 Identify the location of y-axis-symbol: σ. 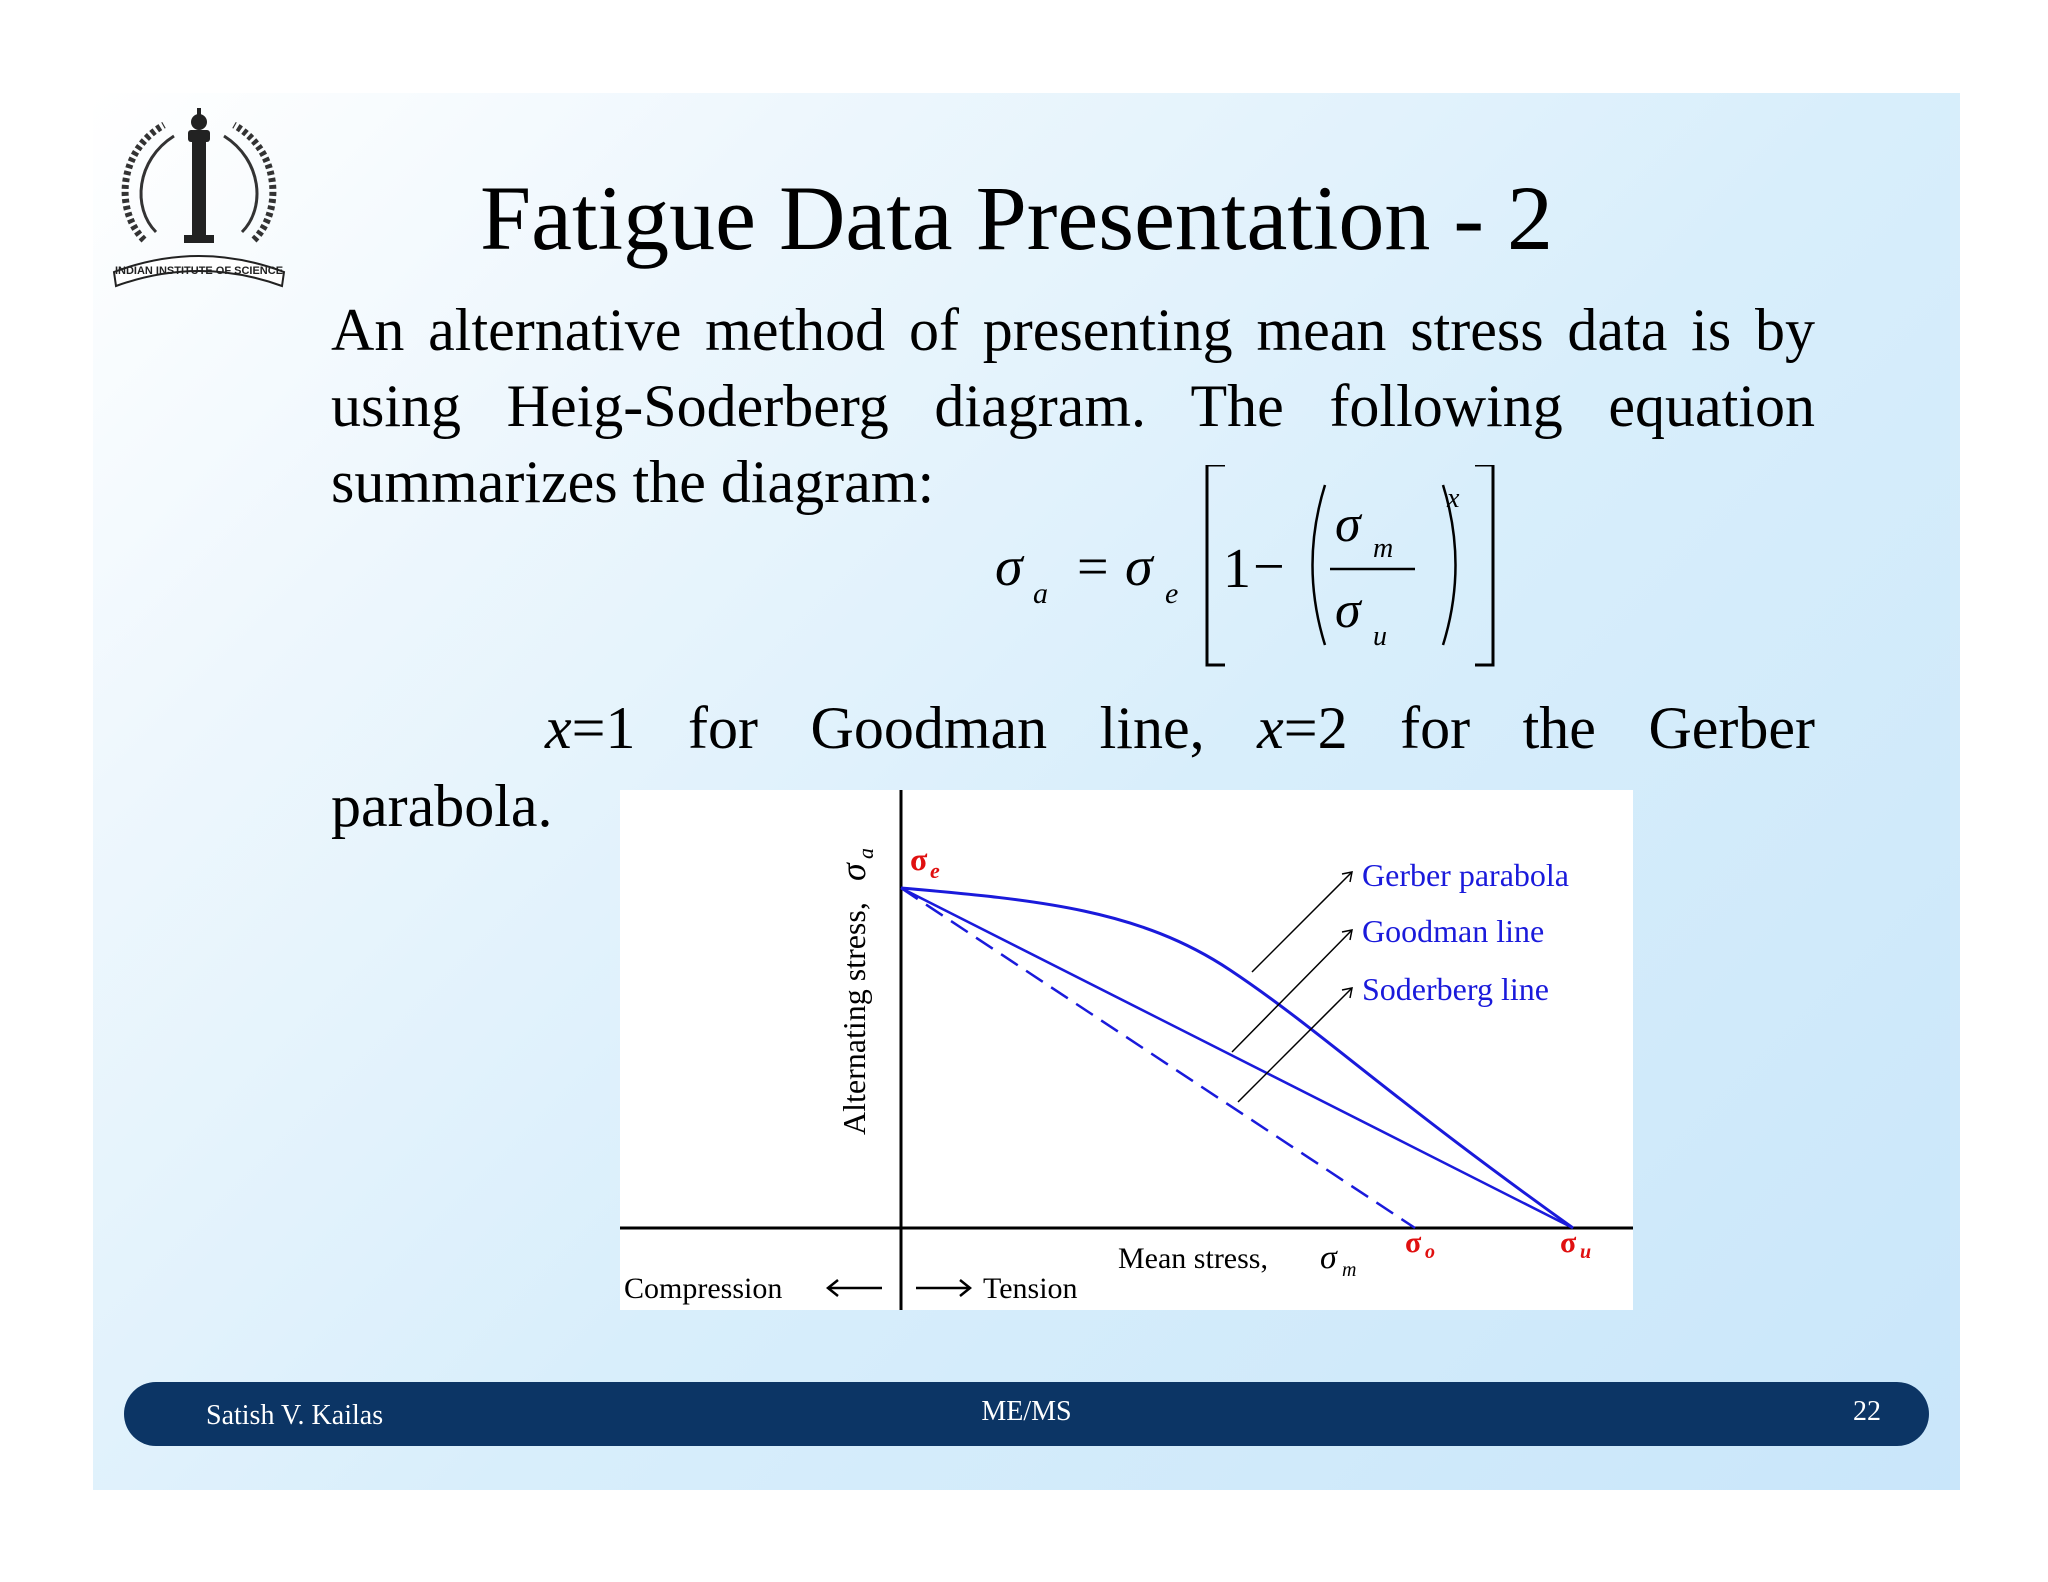
(853, 871).